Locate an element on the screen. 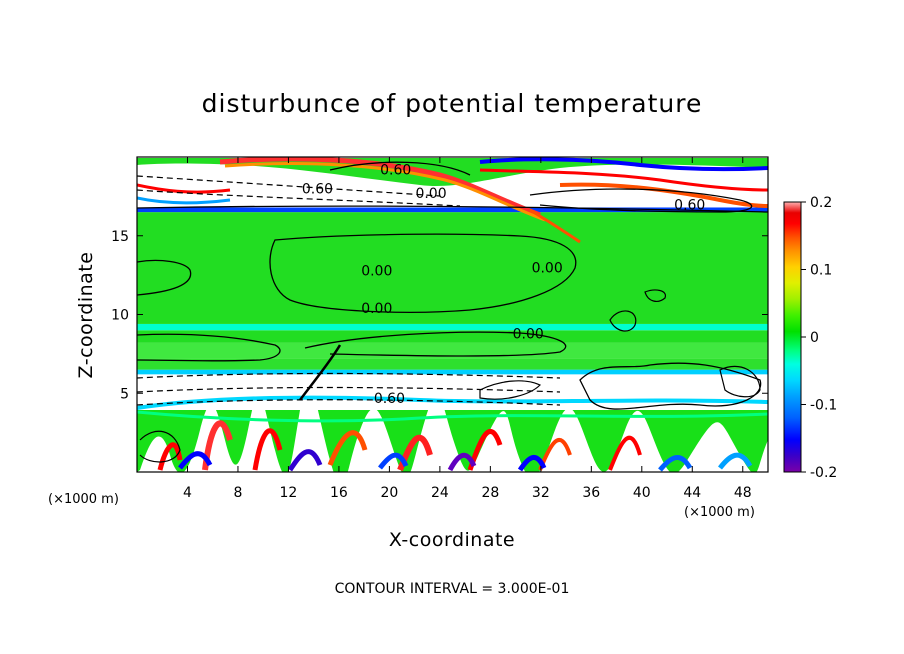 Image resolution: width=904 pixels, height=654 pixels. x-tick-label: 12 is located at coordinates (289, 493).